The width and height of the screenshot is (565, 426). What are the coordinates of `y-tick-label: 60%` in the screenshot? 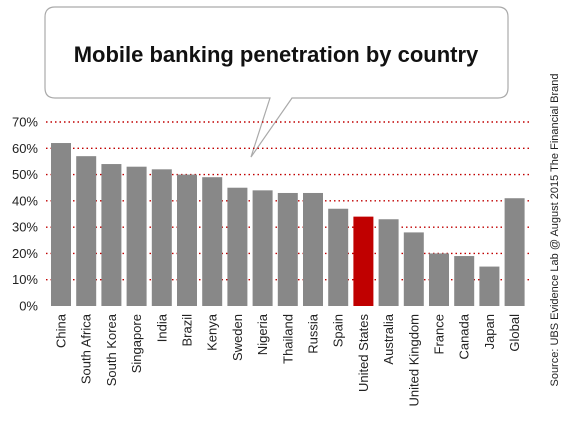 It's located at (25, 148).